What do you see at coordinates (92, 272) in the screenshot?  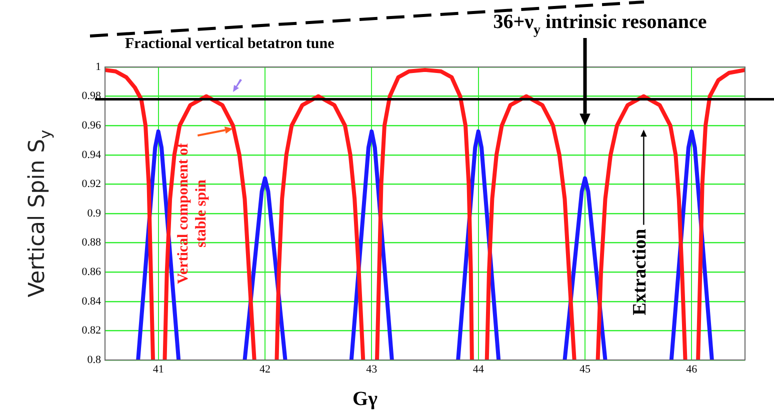 I see `y-tick-label: 0.86` at bounding box center [92, 272].